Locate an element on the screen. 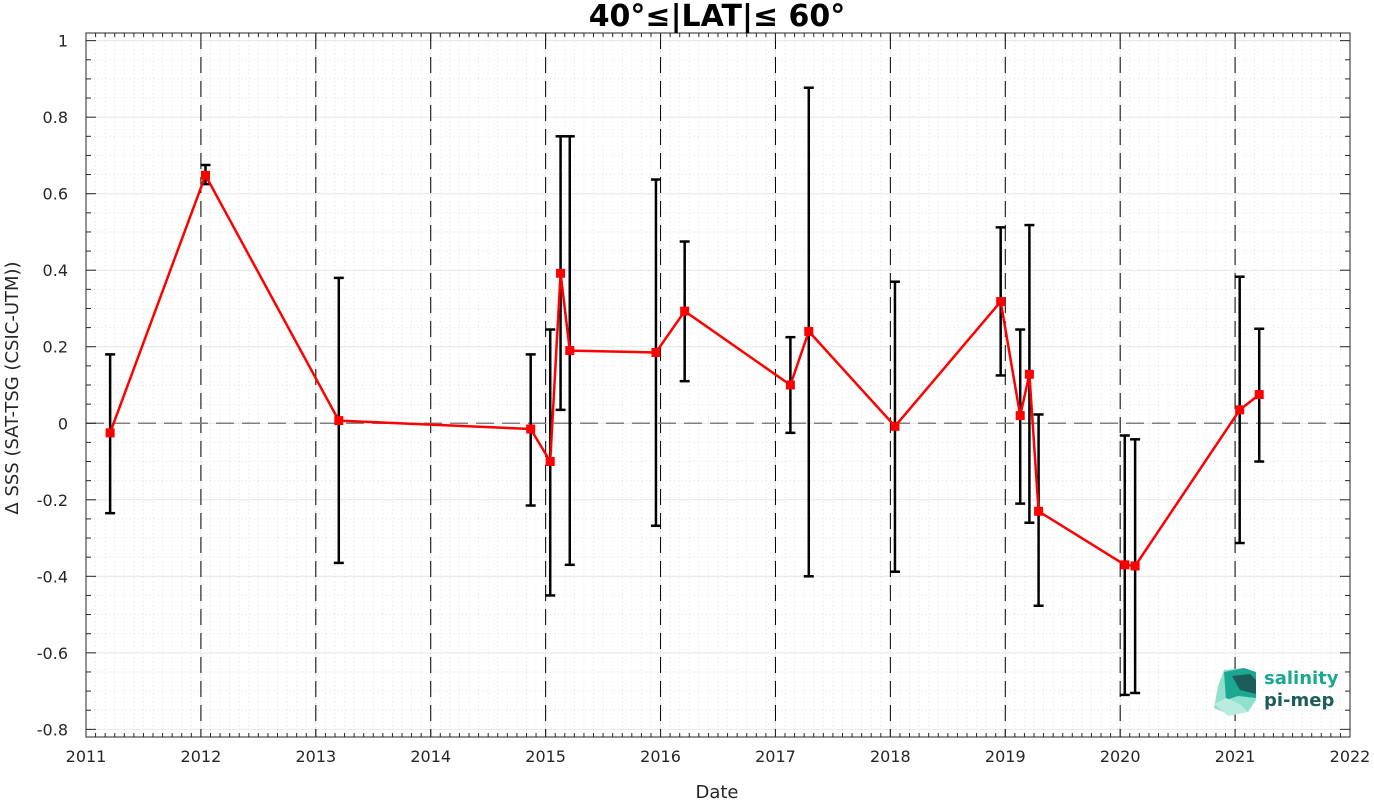 This screenshot has width=1374, height=801. y-tick-label: 0.8 is located at coordinates (55, 117).